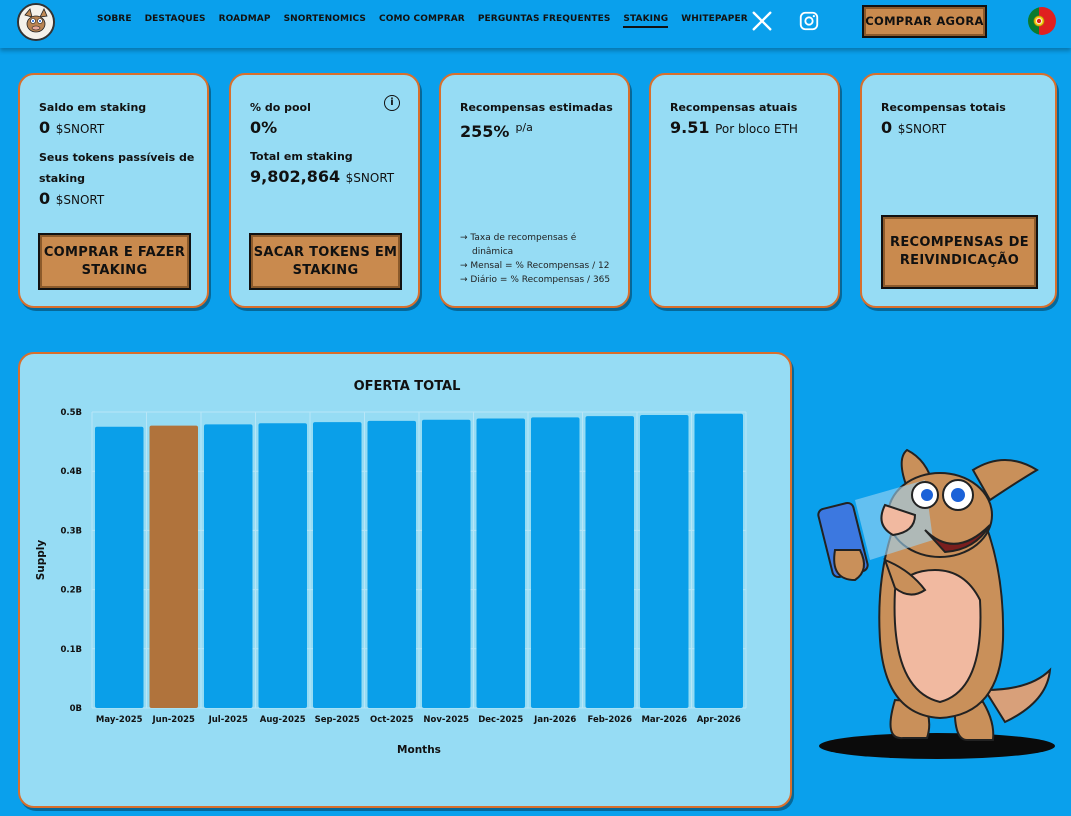  Describe the element at coordinates (422, 19) in the screenshot. I see `nav-item-como-comprar: COMO COMPRAR` at that location.